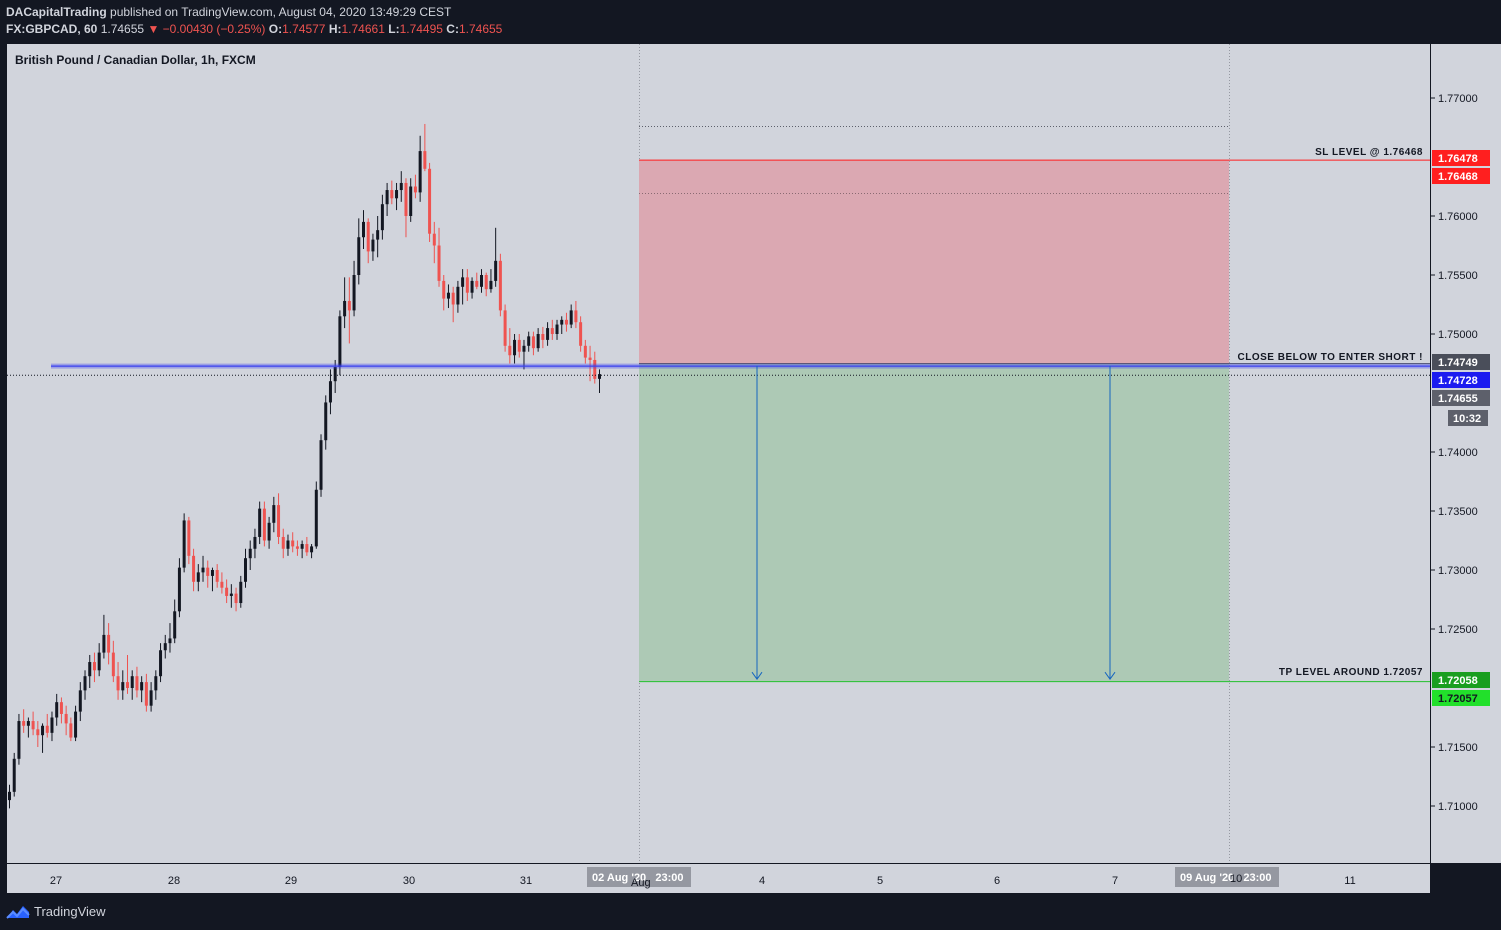 The height and width of the screenshot is (930, 1501). I want to click on y-tick-label: 1.72500, so click(1458, 630).